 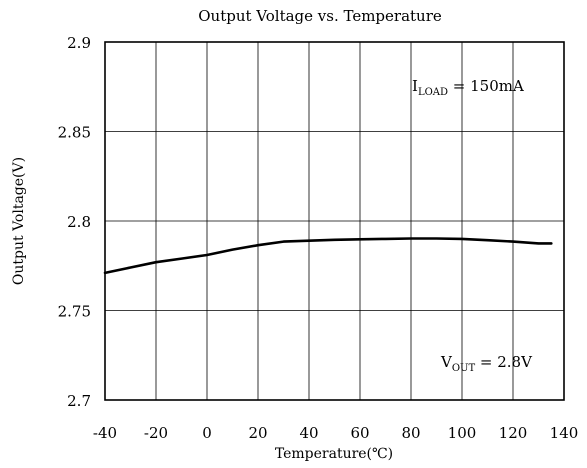 What do you see at coordinates (468, 87) in the screenshot?
I see `annotation-iload: ILOAD = 150mA` at bounding box center [468, 87].